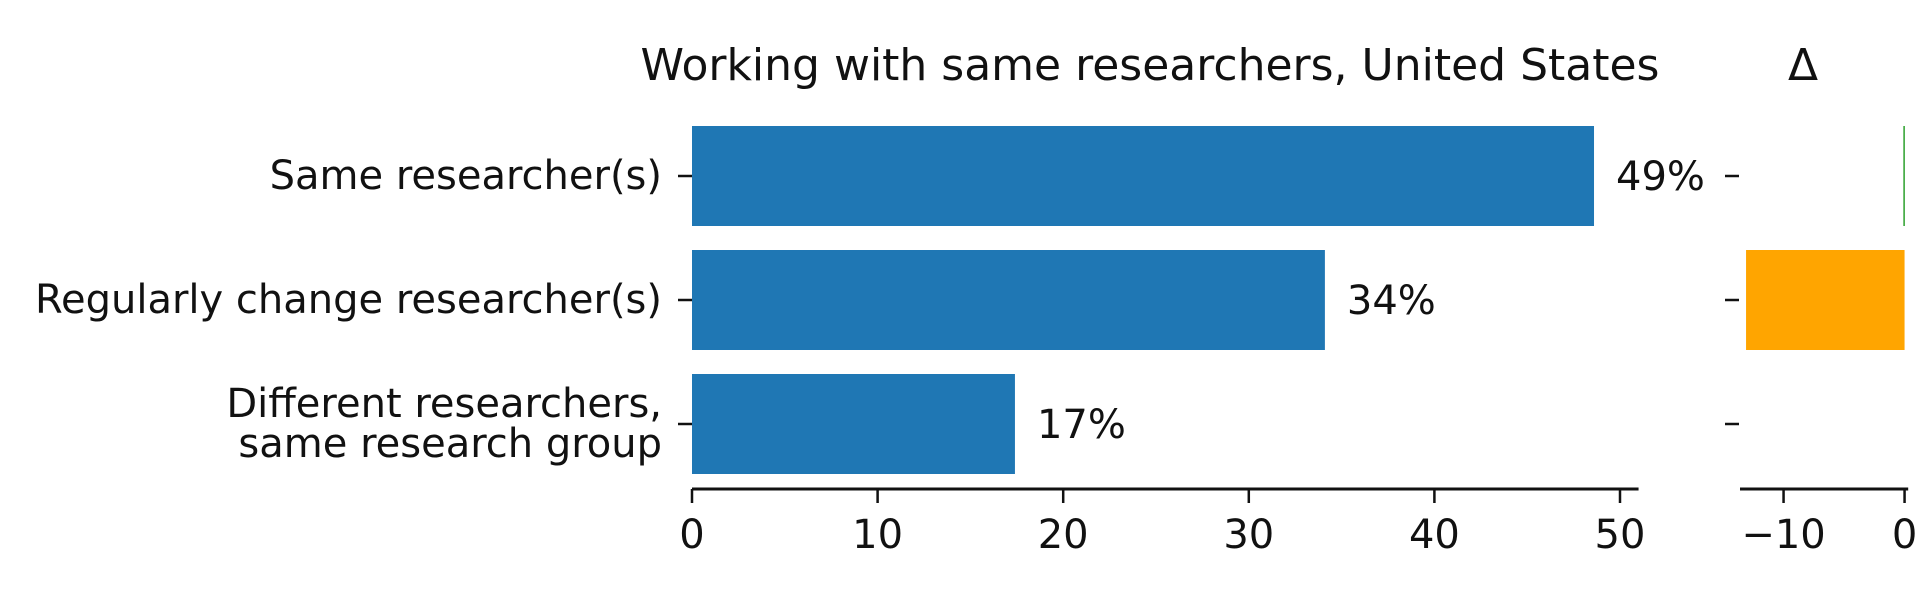  What do you see at coordinates (1434, 535) in the screenshot?
I see `x-tick-label-5: 40` at bounding box center [1434, 535].